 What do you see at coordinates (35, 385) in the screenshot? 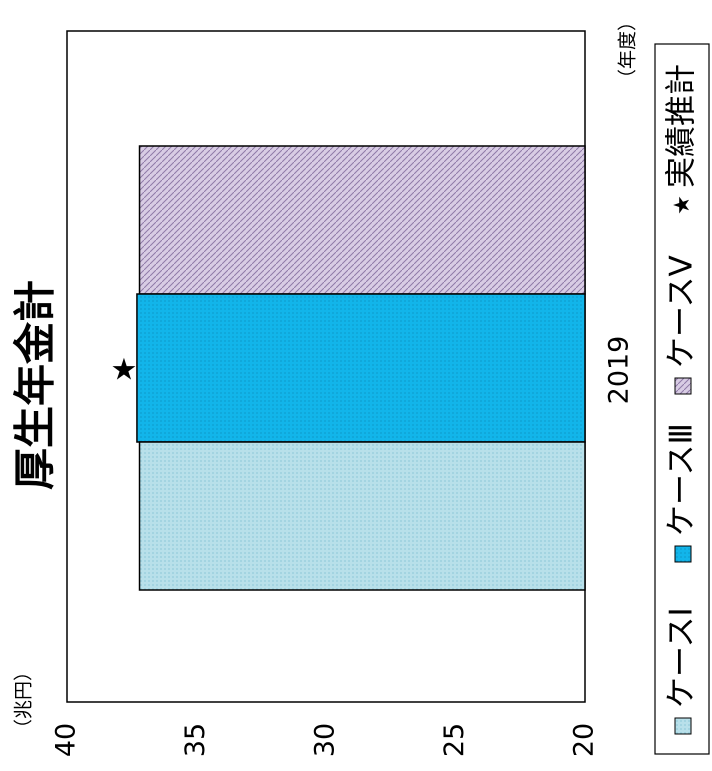
I see `chart-title: 厚生年金計` at bounding box center [35, 385].